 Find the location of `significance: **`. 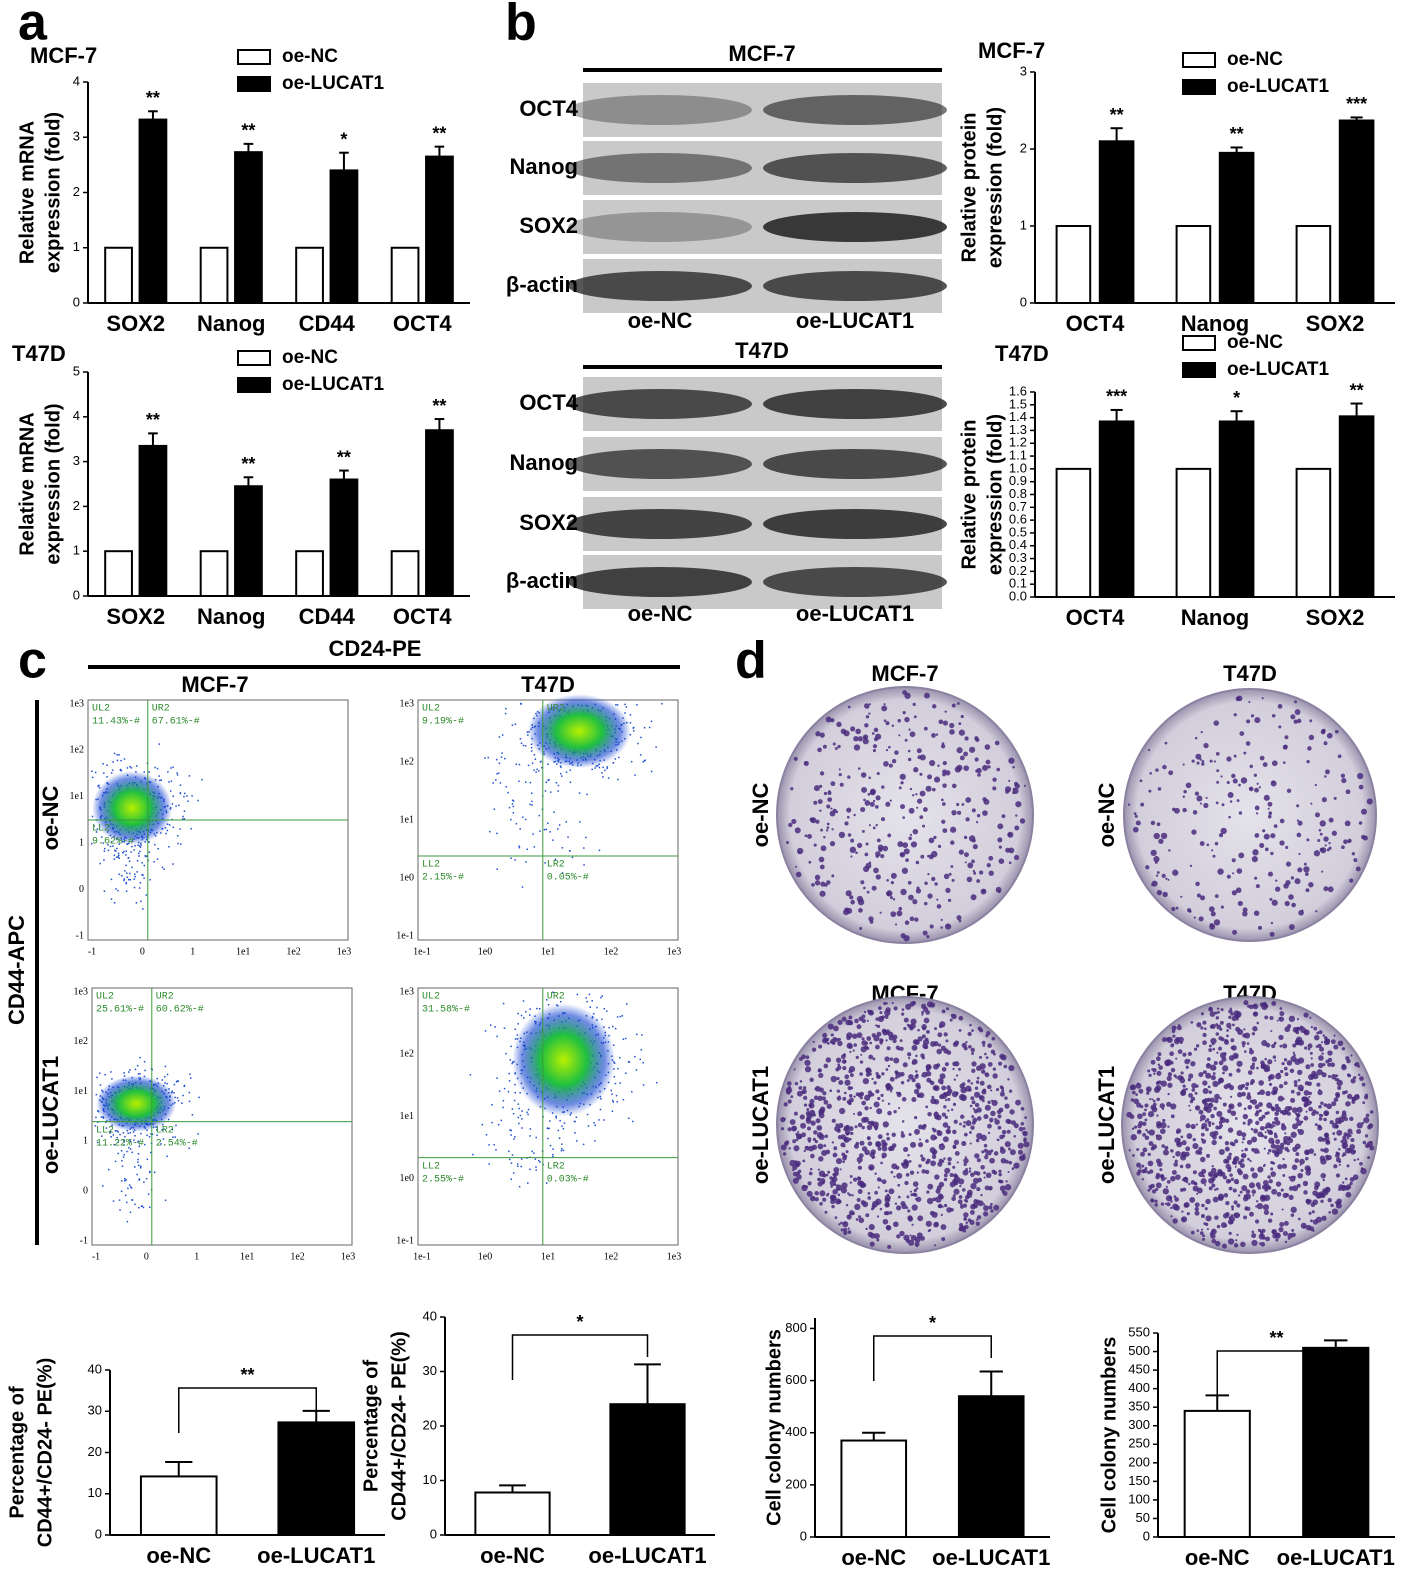

significance: ** is located at coordinates (1117, 115).